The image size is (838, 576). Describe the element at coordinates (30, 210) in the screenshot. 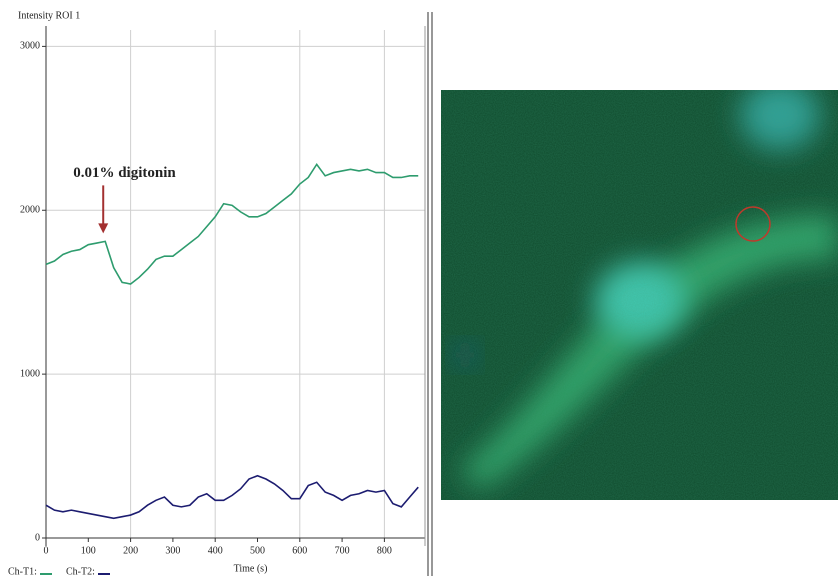

I see `y-tick-label: 2000` at that location.